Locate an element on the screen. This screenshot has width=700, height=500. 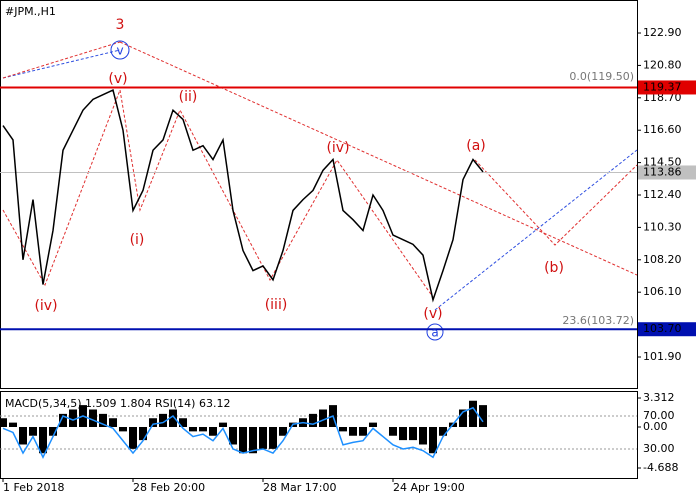
y-tick-label: 114.50 is located at coordinates (662, 162).